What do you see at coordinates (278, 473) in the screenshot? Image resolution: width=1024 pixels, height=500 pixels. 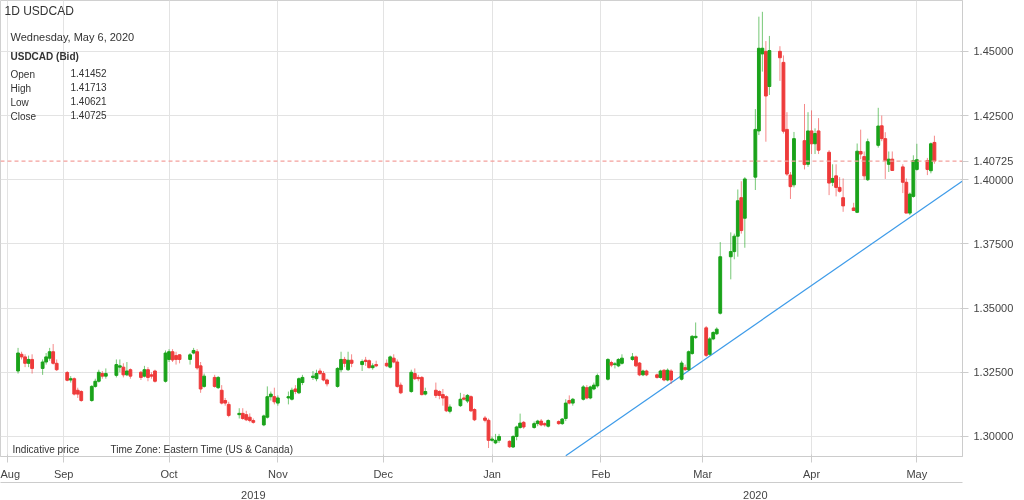 I see `x-tick-label: Nov` at bounding box center [278, 473].